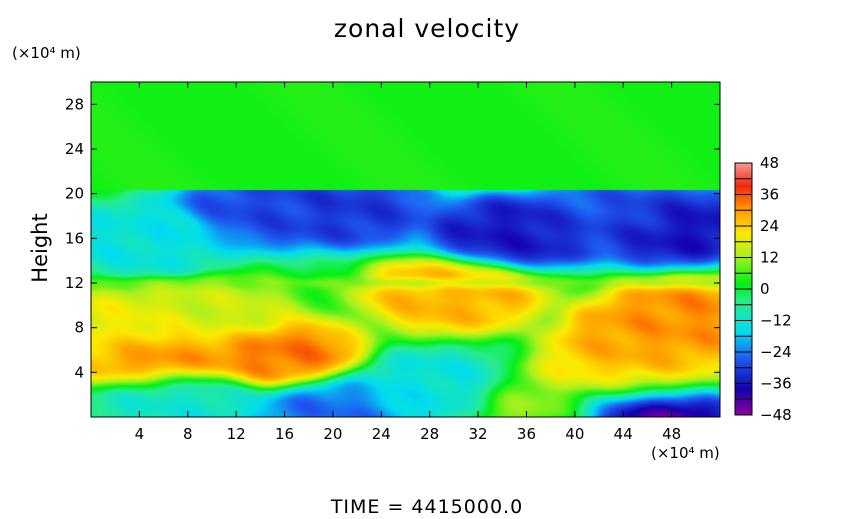 This screenshot has height=519, width=854. I want to click on x-tick-label: 24, so click(381, 434).